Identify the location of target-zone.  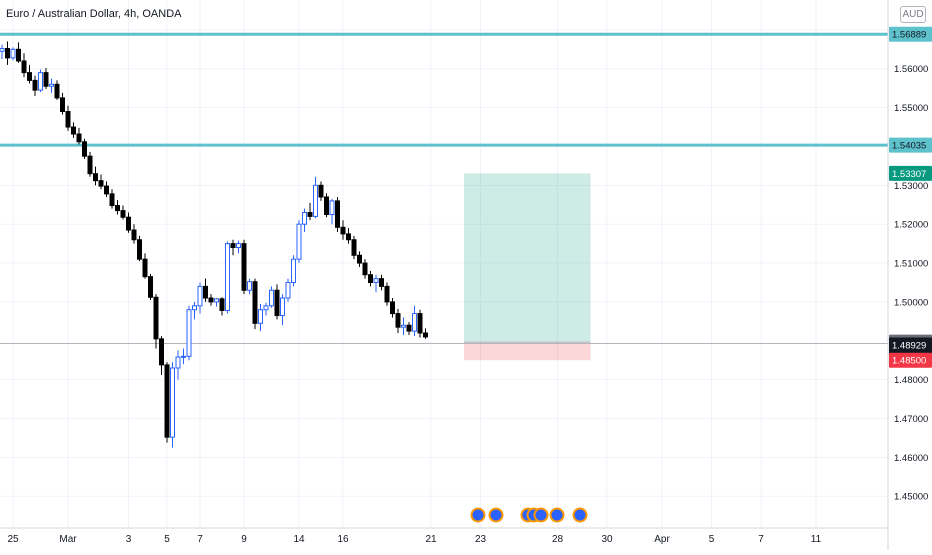
(527, 258).